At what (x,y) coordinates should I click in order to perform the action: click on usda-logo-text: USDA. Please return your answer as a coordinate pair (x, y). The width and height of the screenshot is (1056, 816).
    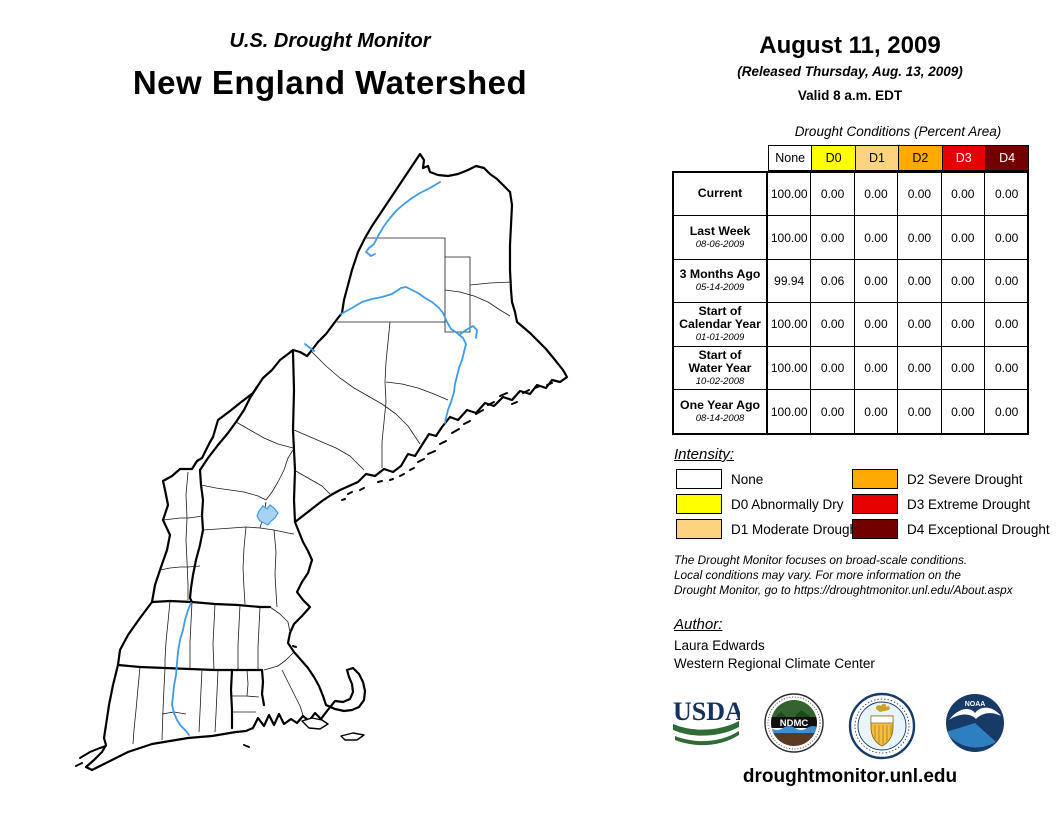
    Looking at the image, I should click on (706, 711).